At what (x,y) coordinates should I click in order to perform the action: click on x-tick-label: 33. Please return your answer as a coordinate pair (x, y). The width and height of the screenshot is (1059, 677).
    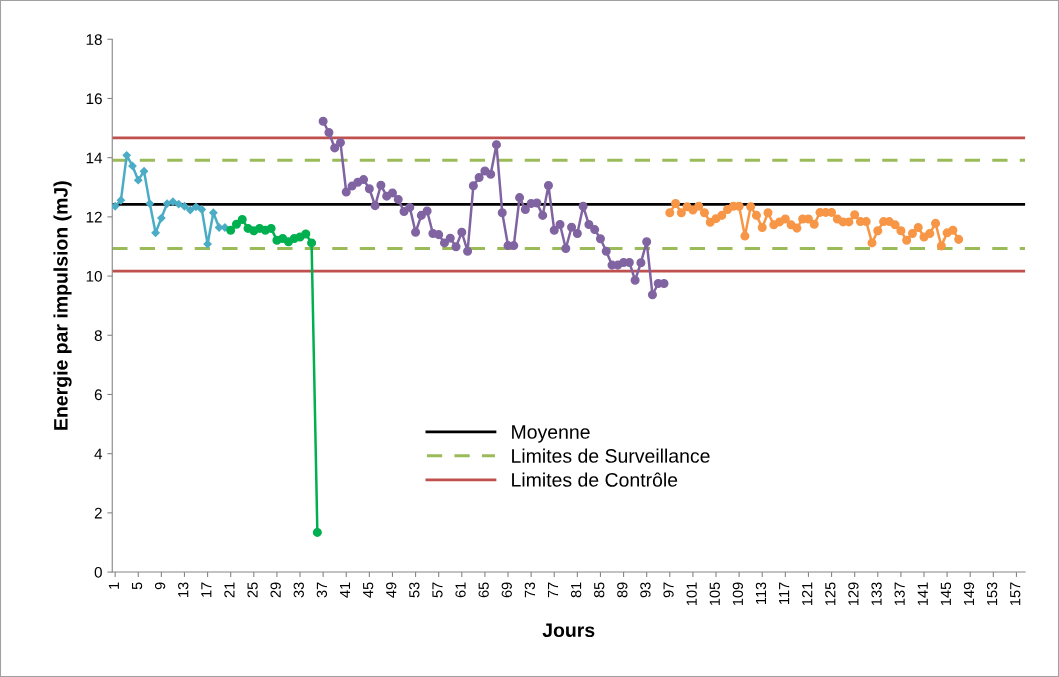
    Looking at the image, I should click on (298, 590).